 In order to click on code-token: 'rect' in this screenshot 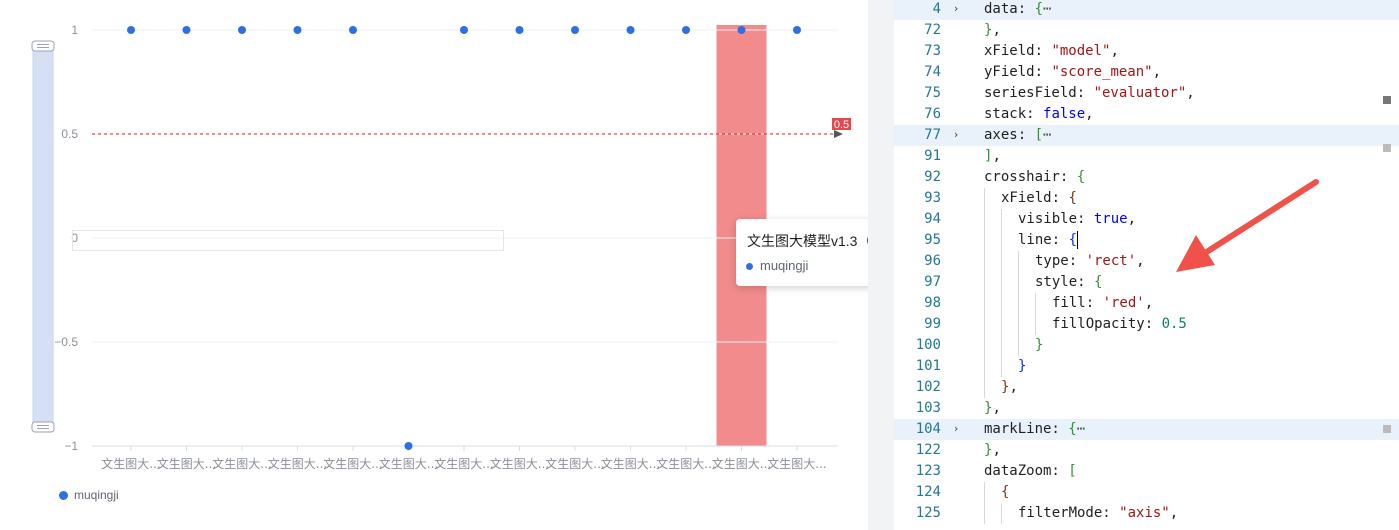, I will do `click(1111, 261)`.